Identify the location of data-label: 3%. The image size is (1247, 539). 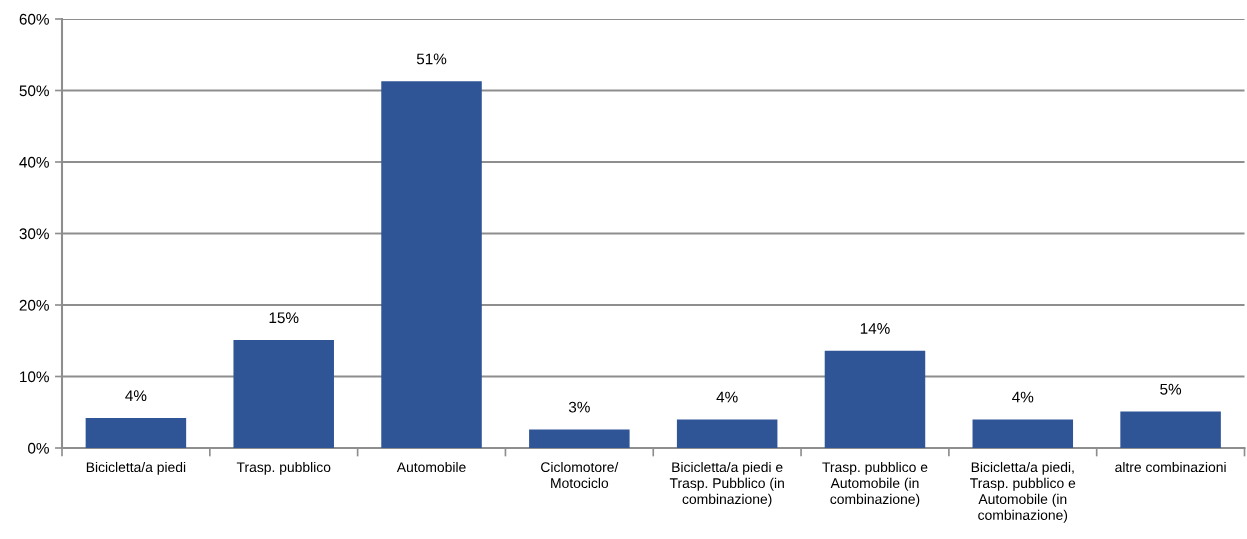
(579, 407).